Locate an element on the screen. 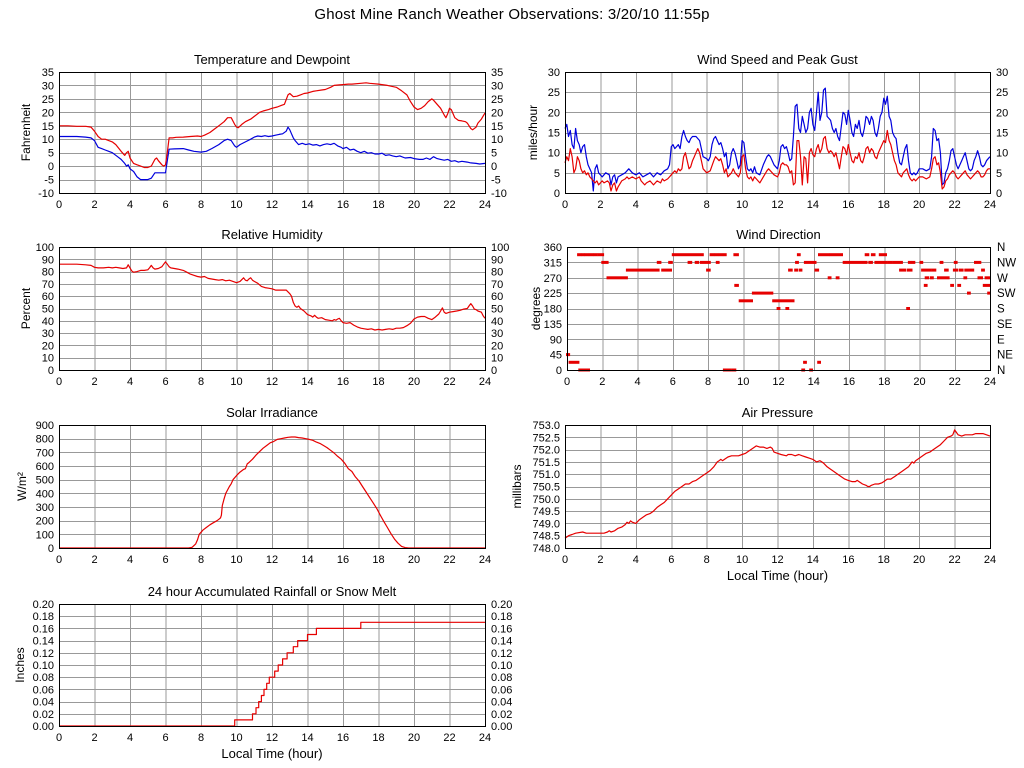 This screenshot has height=768, width=1024. series-accumulated_rainfall is located at coordinates (272, 674).